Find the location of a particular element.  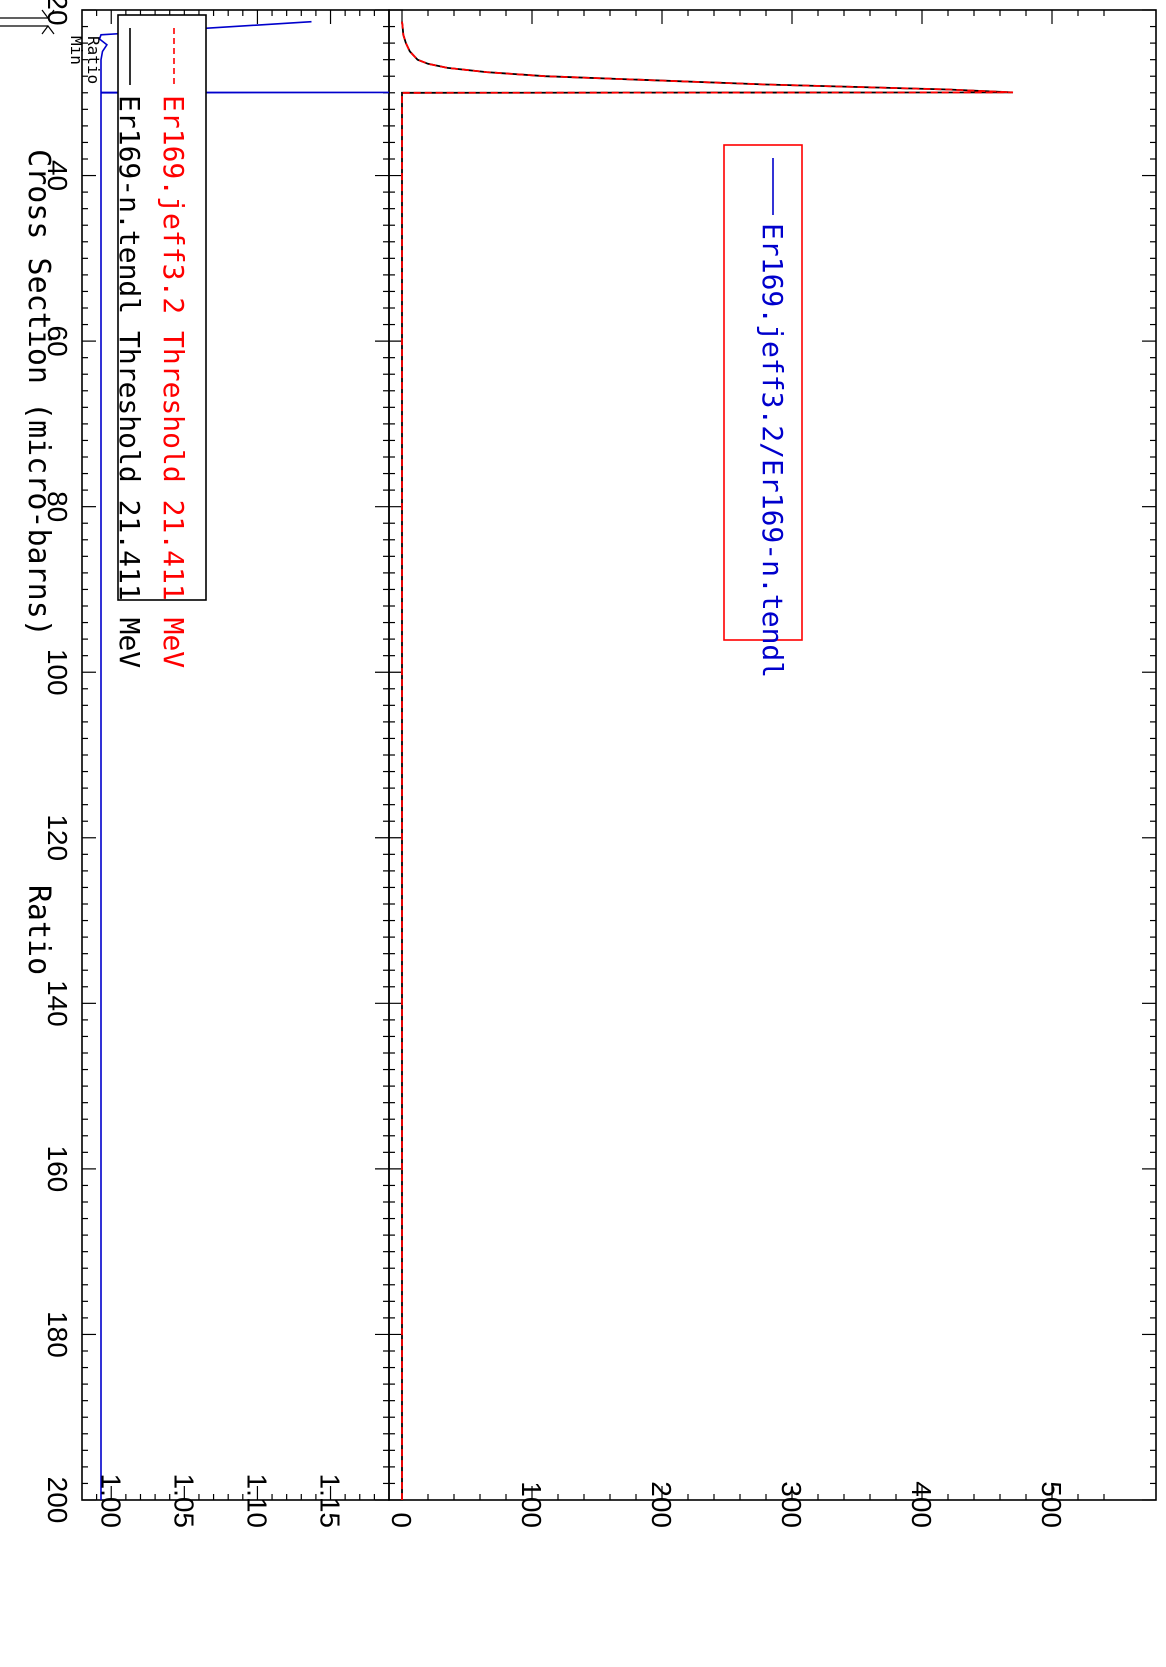

x-tick-label: 140 is located at coordinates (57, 1003).